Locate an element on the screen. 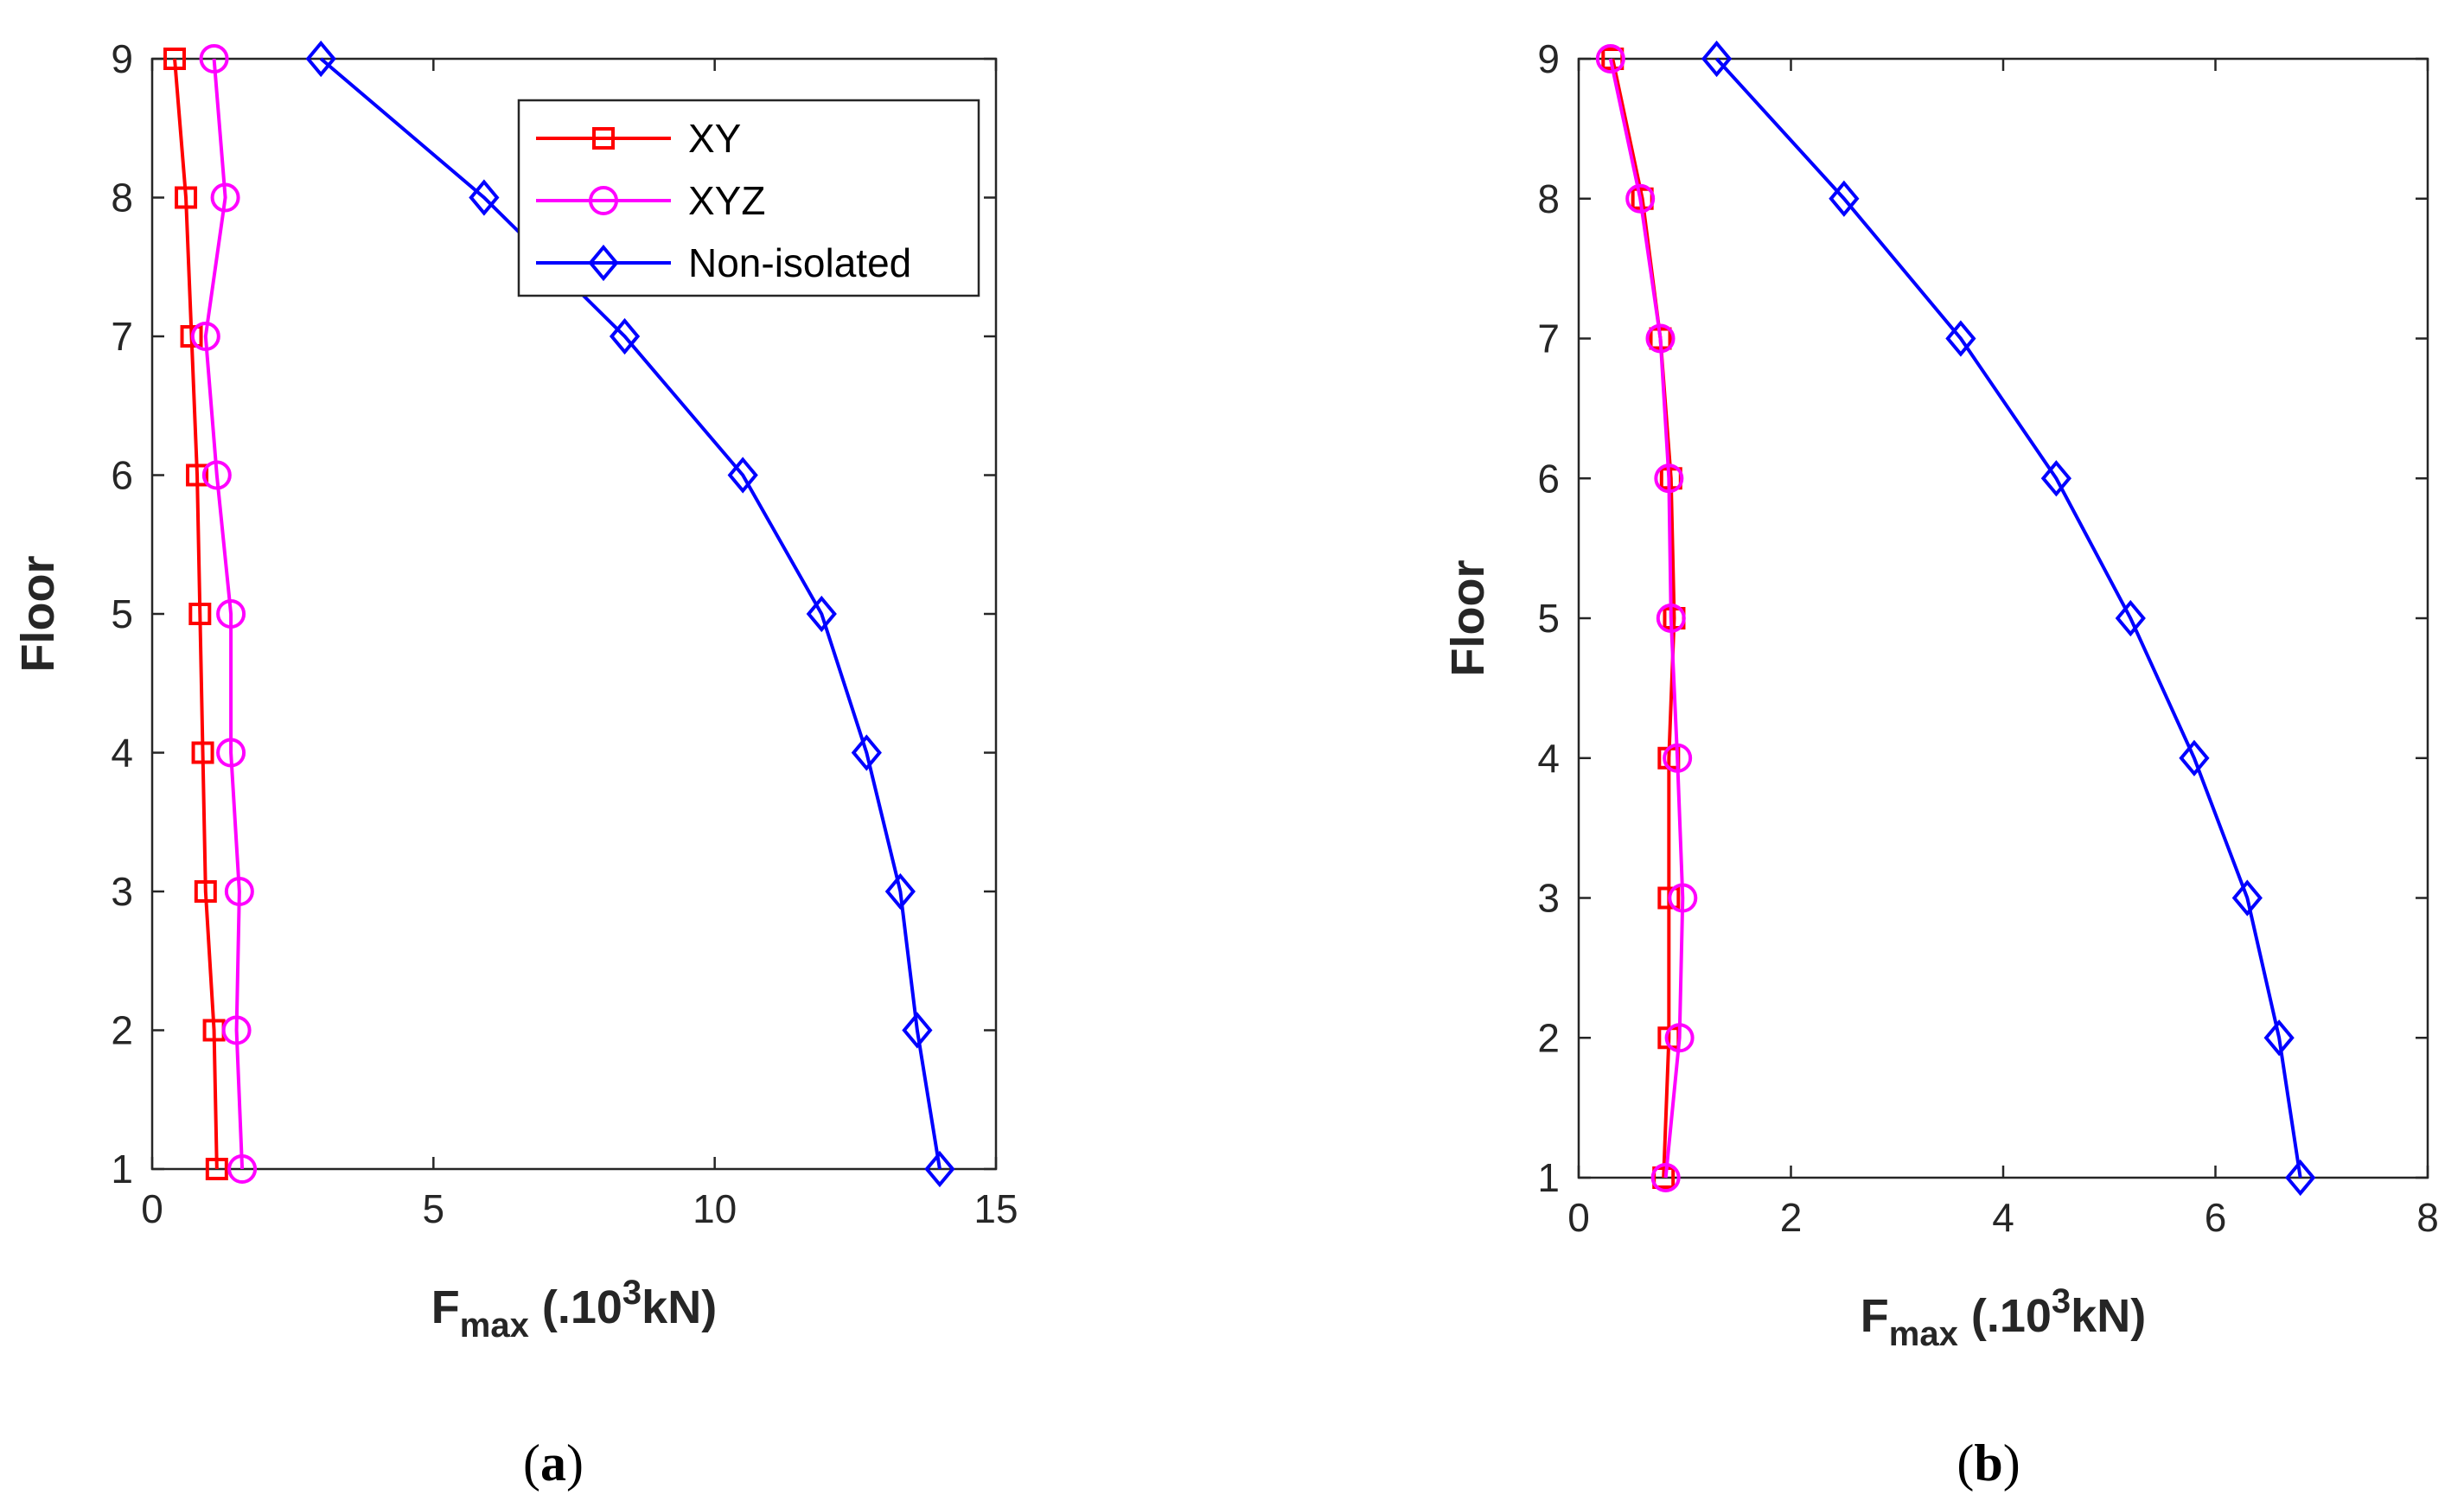 The width and height of the screenshot is (2464, 1495). legend-label: XY is located at coordinates (714, 138).